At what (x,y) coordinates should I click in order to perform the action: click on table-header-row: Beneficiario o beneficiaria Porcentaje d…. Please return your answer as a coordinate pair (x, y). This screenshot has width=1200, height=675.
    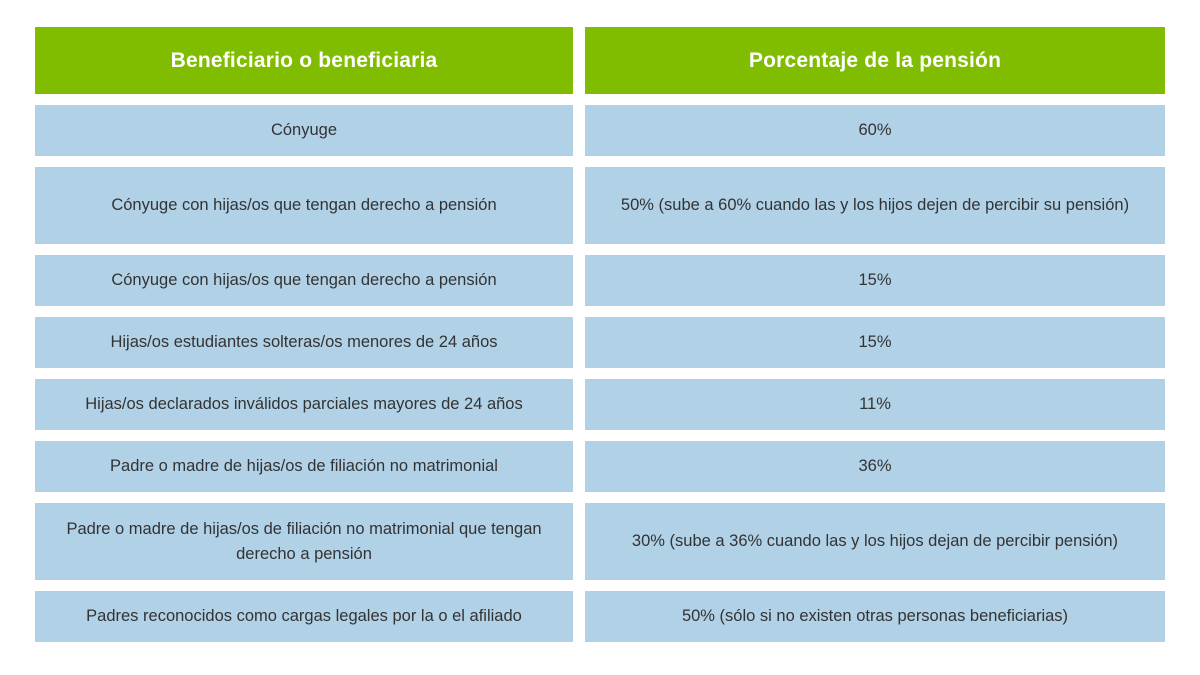
    Looking at the image, I should click on (600, 60).